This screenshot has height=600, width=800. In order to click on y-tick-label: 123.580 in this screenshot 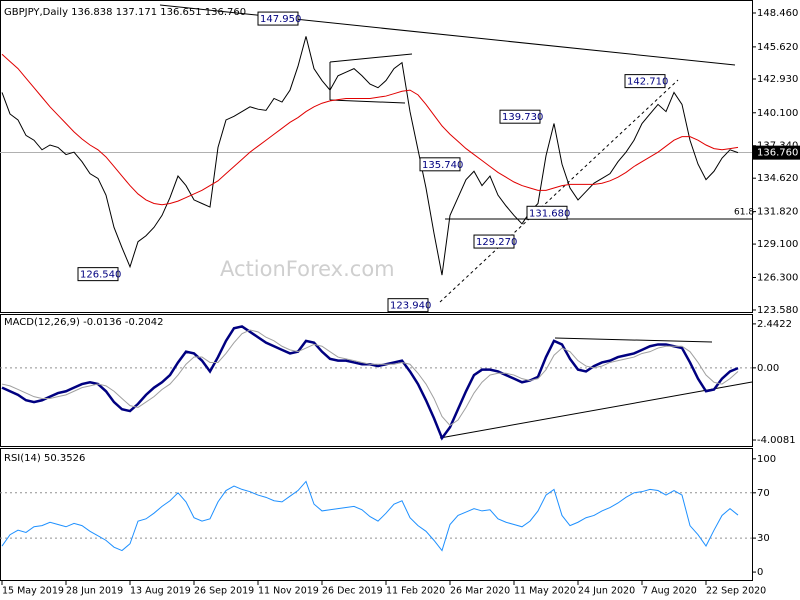, I will do `click(777, 310)`.